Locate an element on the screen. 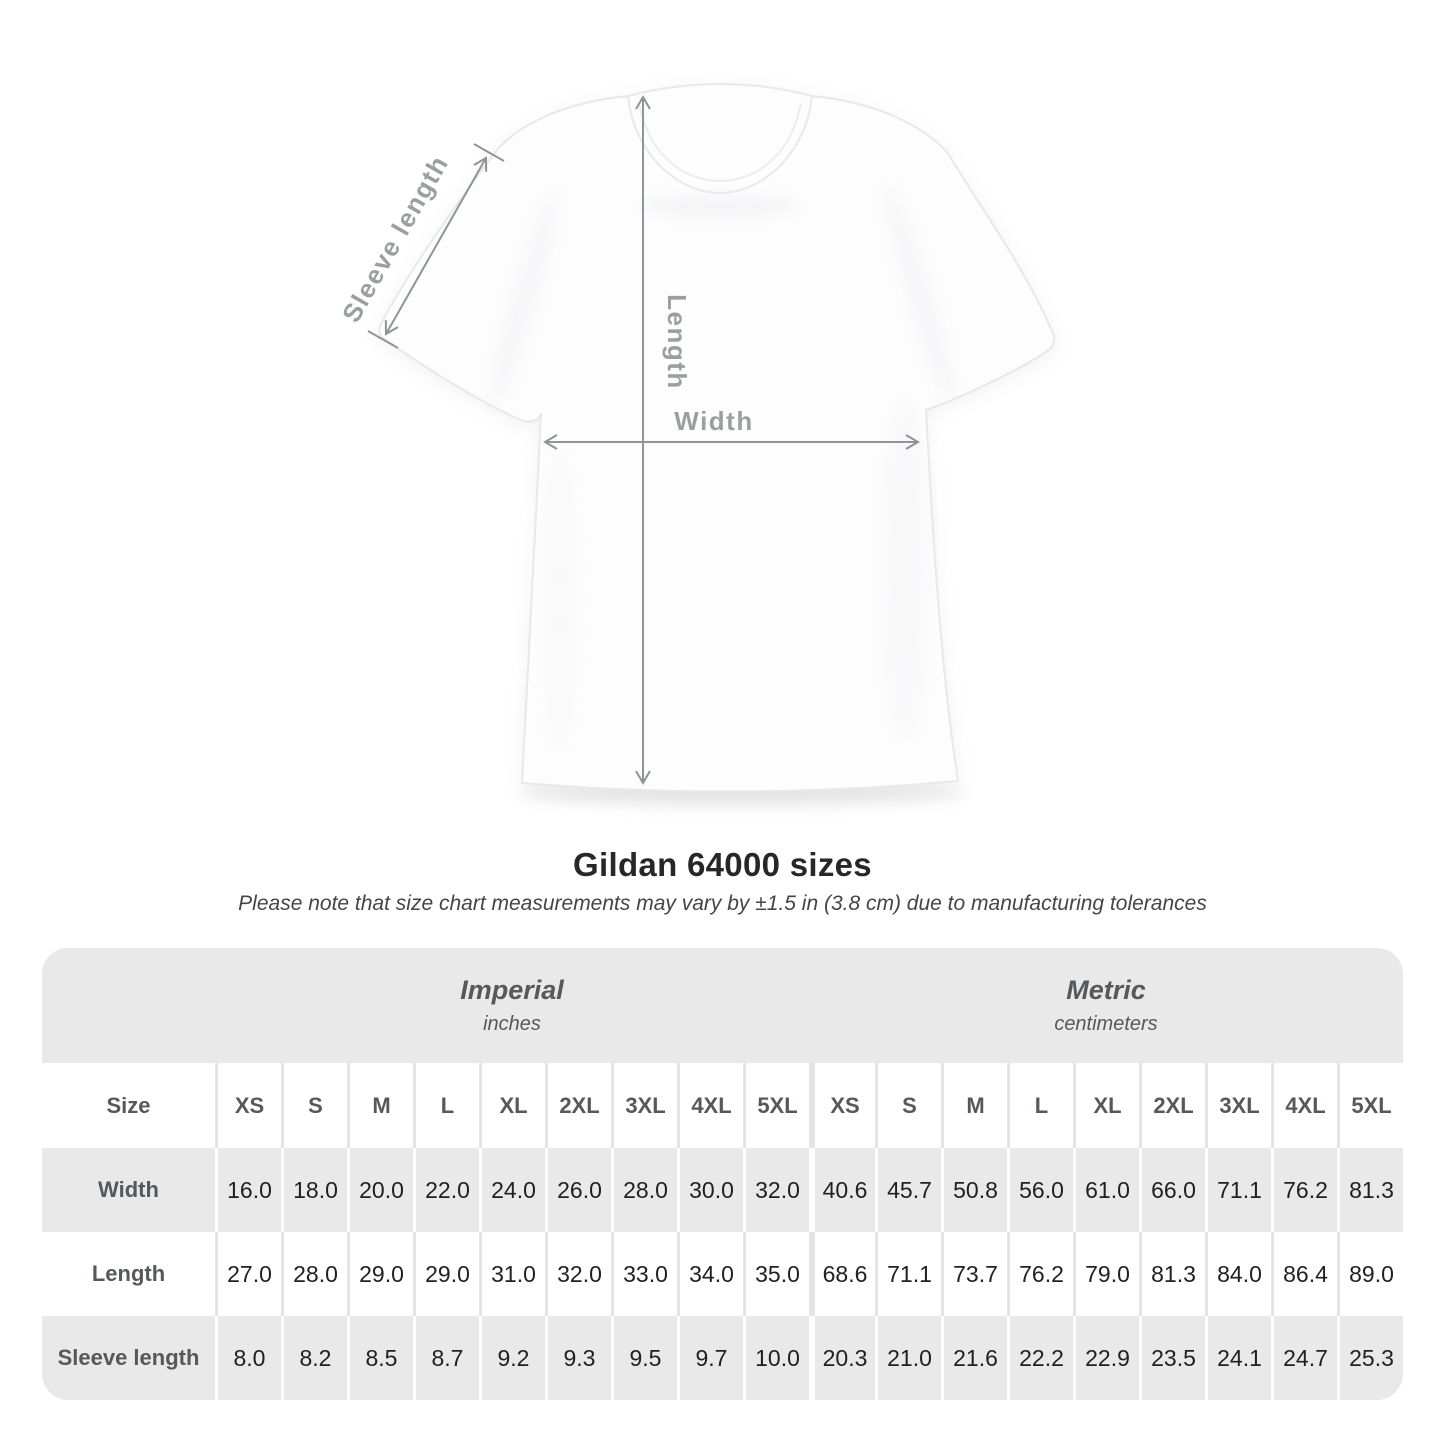 The width and height of the screenshot is (1445, 1445). page-title: Gildan 64000 sizes is located at coordinates (722, 864).